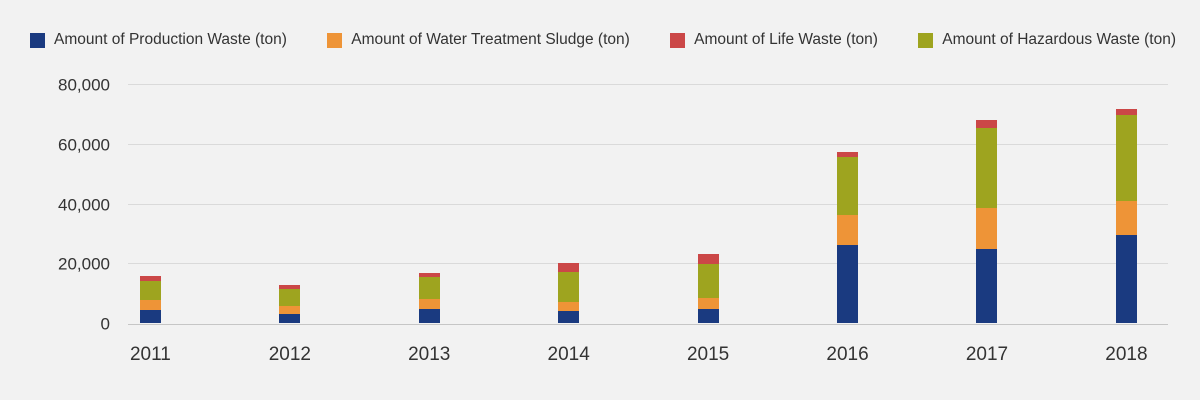 This screenshot has width=1200, height=400. What do you see at coordinates (678, 40) in the screenshot?
I see `legend-swatch-life-waste` at bounding box center [678, 40].